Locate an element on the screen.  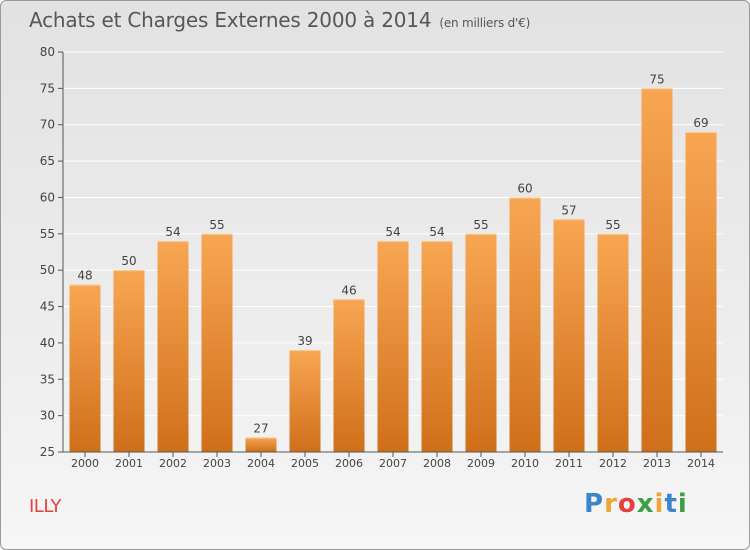
chart-title-text: Achats et Charges Externes 2000 à 2014 is located at coordinates (230, 20).